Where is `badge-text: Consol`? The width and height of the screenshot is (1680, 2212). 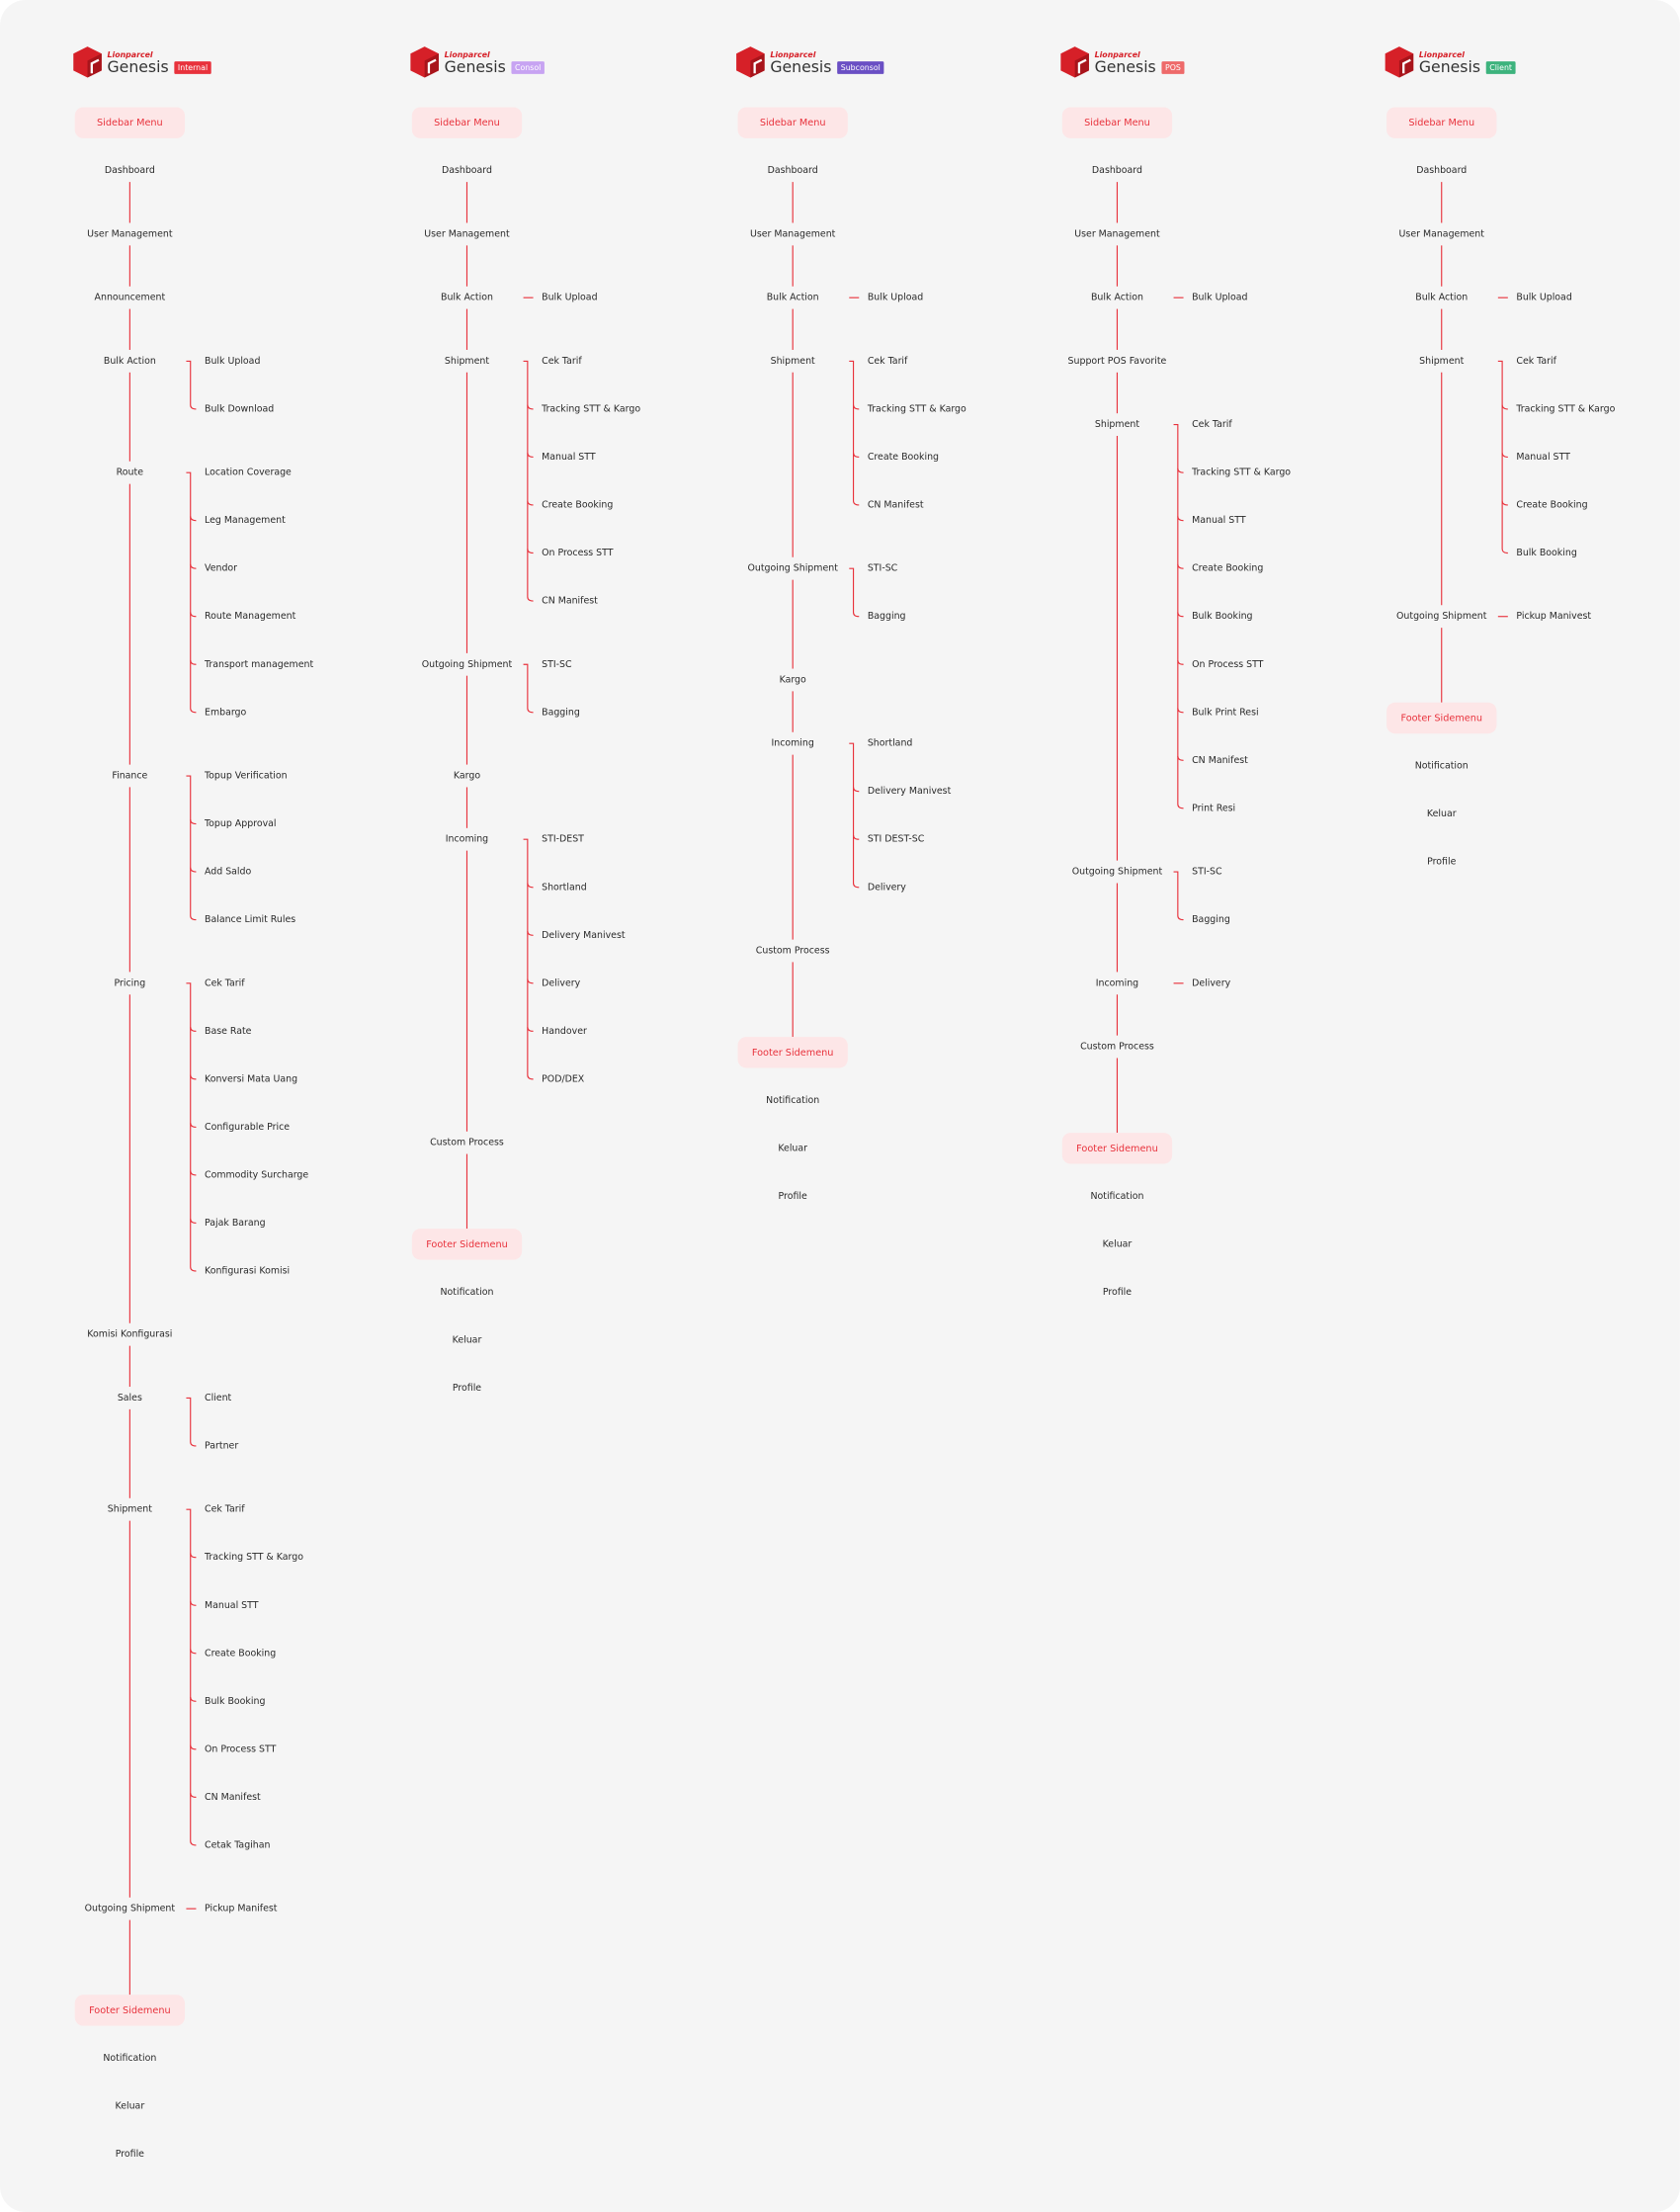
badge-text: Consol is located at coordinates (528, 67).